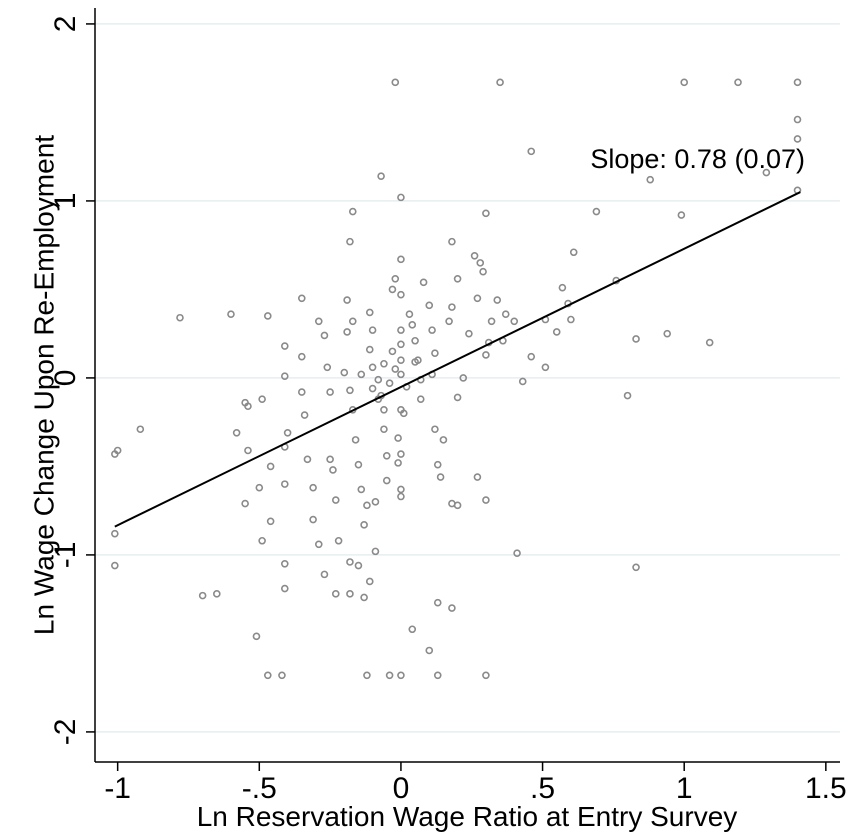 Image resolution: width=846 pixels, height=838 pixels. I want to click on y-tick-label: -2, so click(65, 732).